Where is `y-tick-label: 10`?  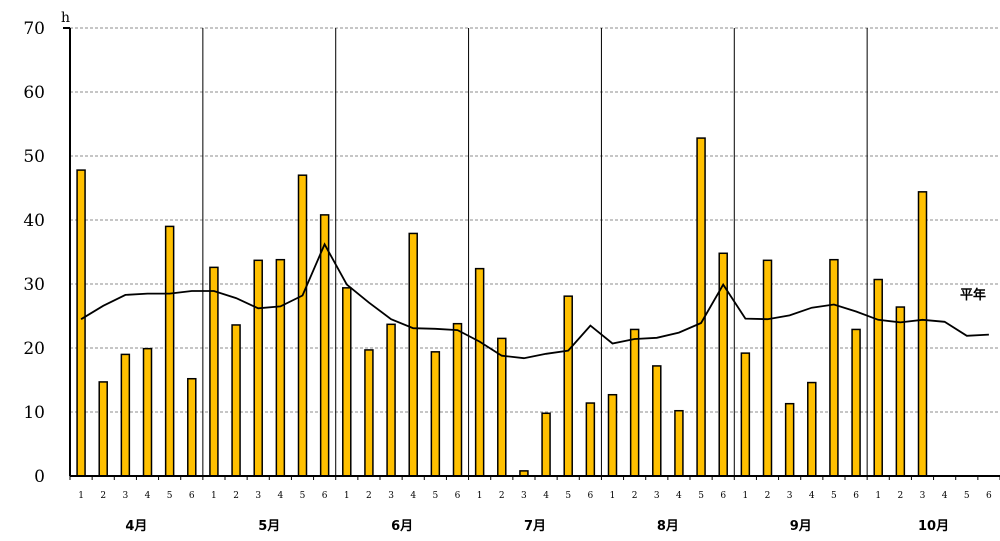 y-tick-label: 10 is located at coordinates (34, 413).